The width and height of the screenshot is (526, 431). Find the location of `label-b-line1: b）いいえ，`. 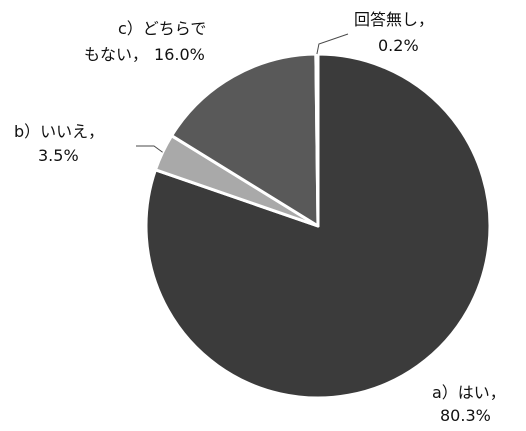

label-b-line1: b）いいえ， is located at coordinates (59, 131).